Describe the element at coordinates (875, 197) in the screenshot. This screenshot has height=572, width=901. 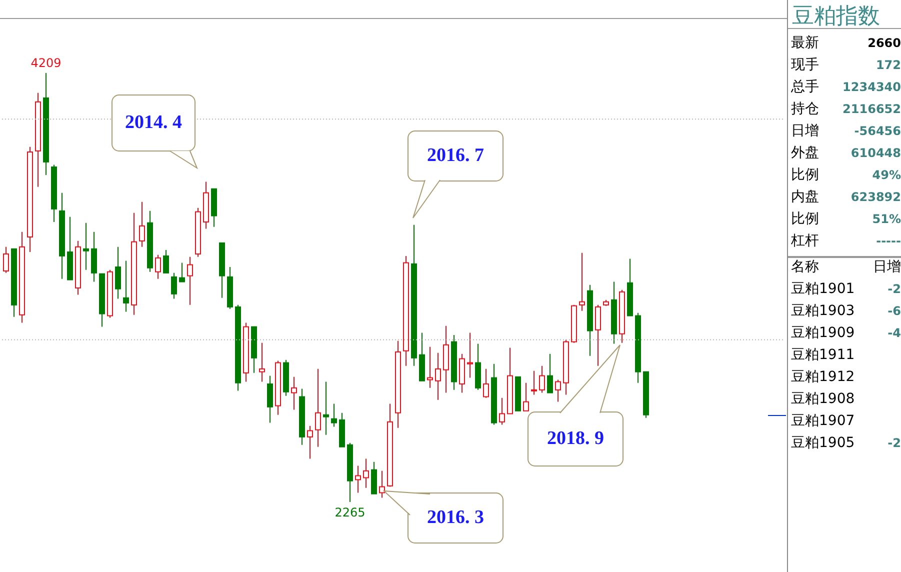
I see `text: 623892` at that location.